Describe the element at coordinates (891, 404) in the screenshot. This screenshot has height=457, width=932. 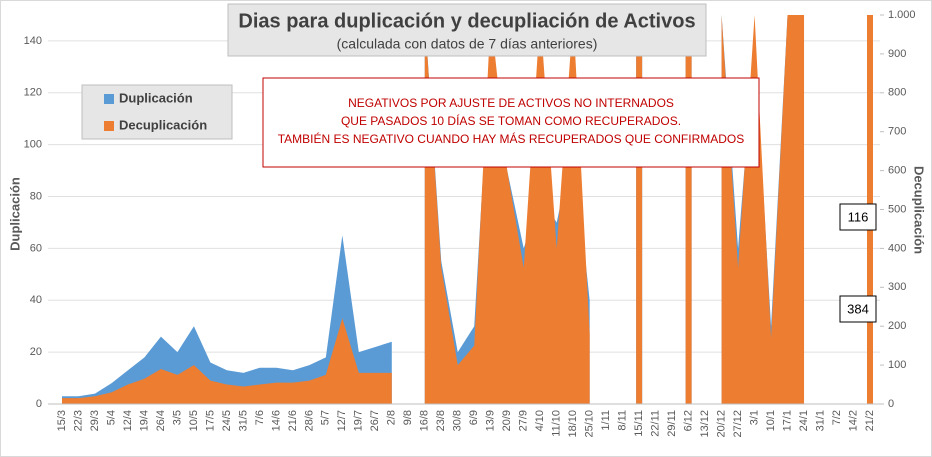
I see `y2-tick-label: 0` at that location.